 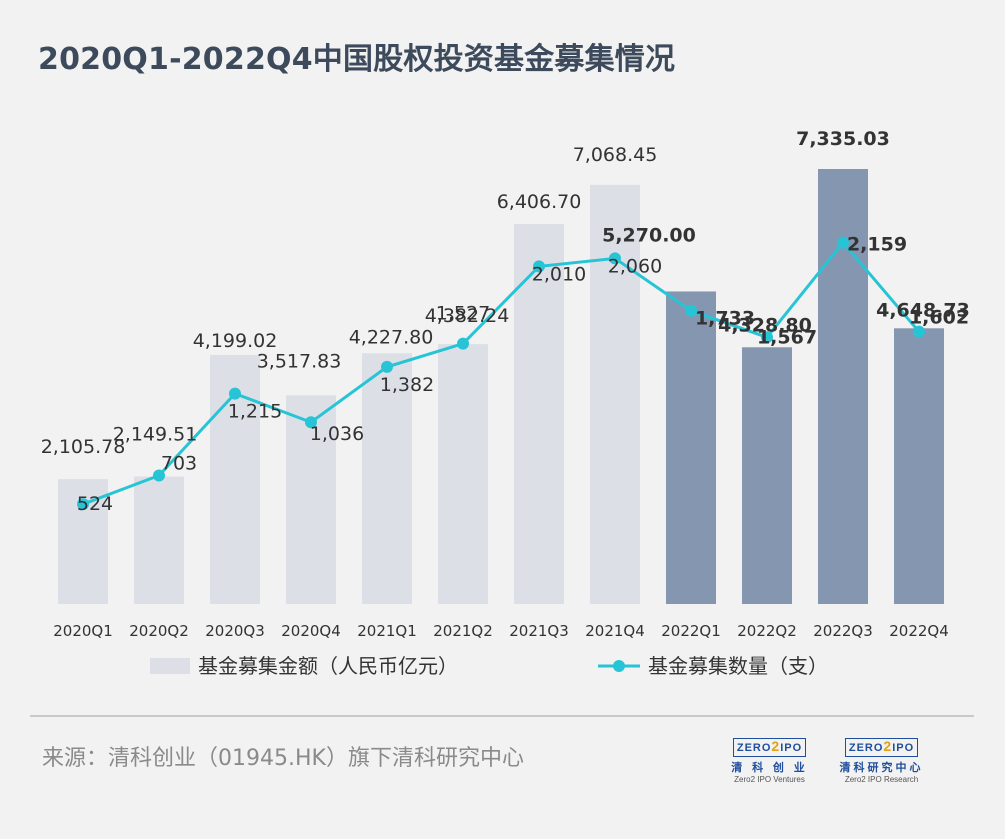 What do you see at coordinates (539, 414) in the screenshot?
I see `bar-2021Q3` at bounding box center [539, 414].